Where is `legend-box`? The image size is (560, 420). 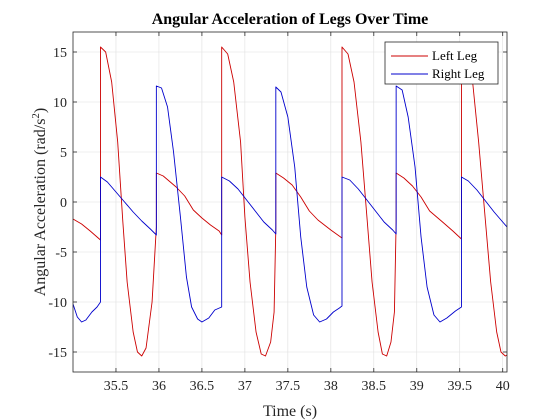
legend-box is located at coordinates (441, 63).